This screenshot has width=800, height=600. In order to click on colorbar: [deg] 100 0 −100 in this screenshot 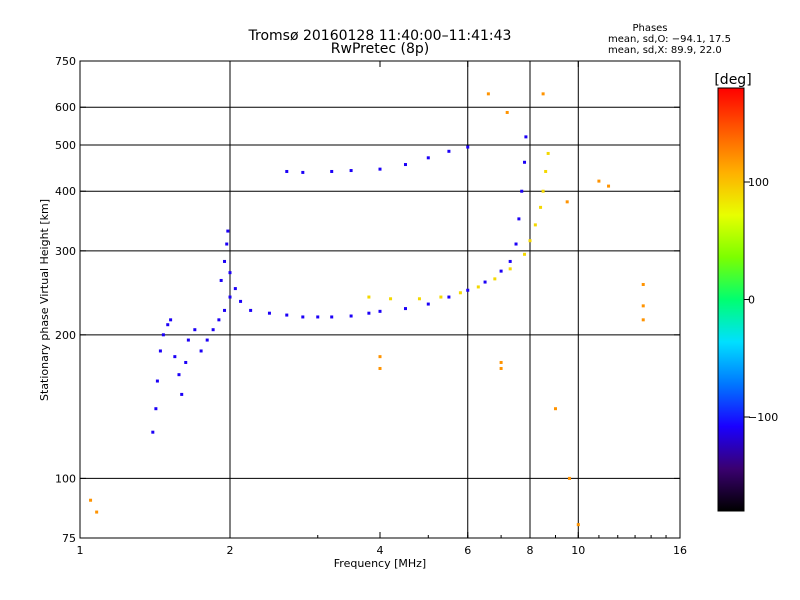, I will do `click(746, 292)`.